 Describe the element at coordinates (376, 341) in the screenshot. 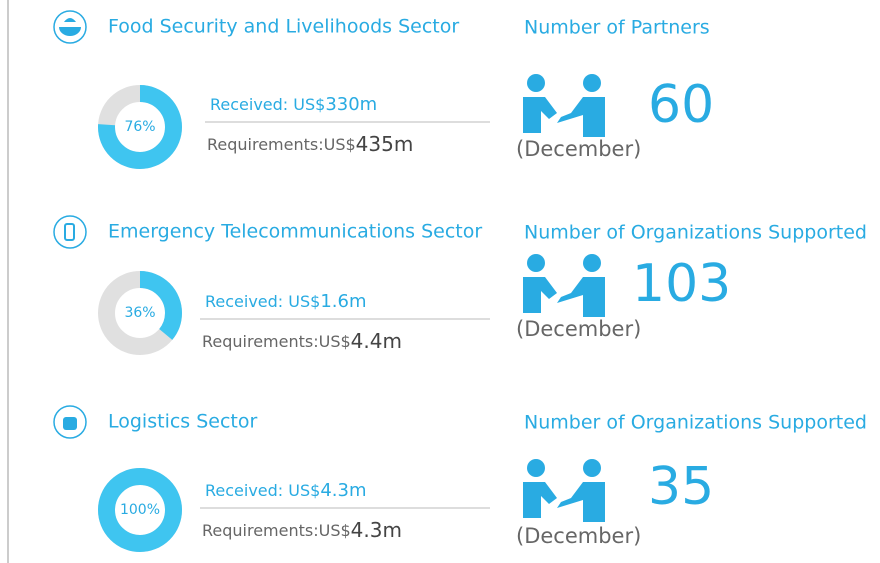

I see `requirements-amount: 4.4m` at that location.